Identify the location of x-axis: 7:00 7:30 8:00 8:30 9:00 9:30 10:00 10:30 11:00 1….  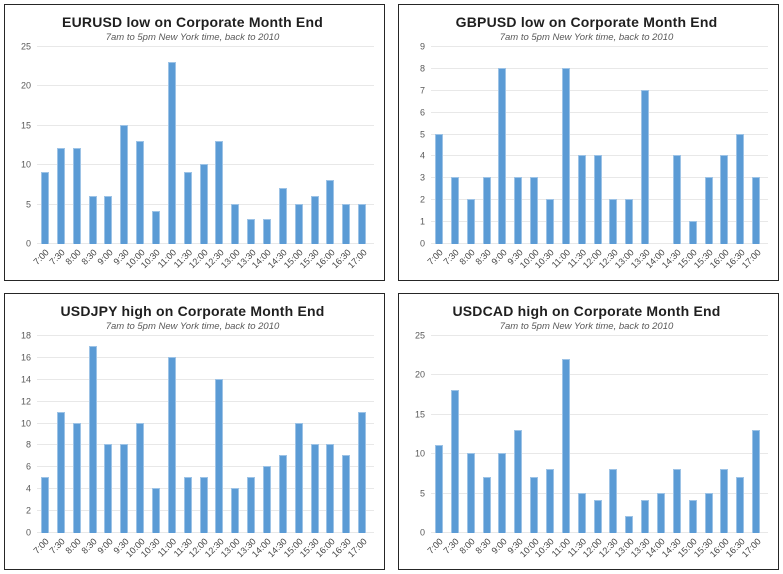
(201, 551).